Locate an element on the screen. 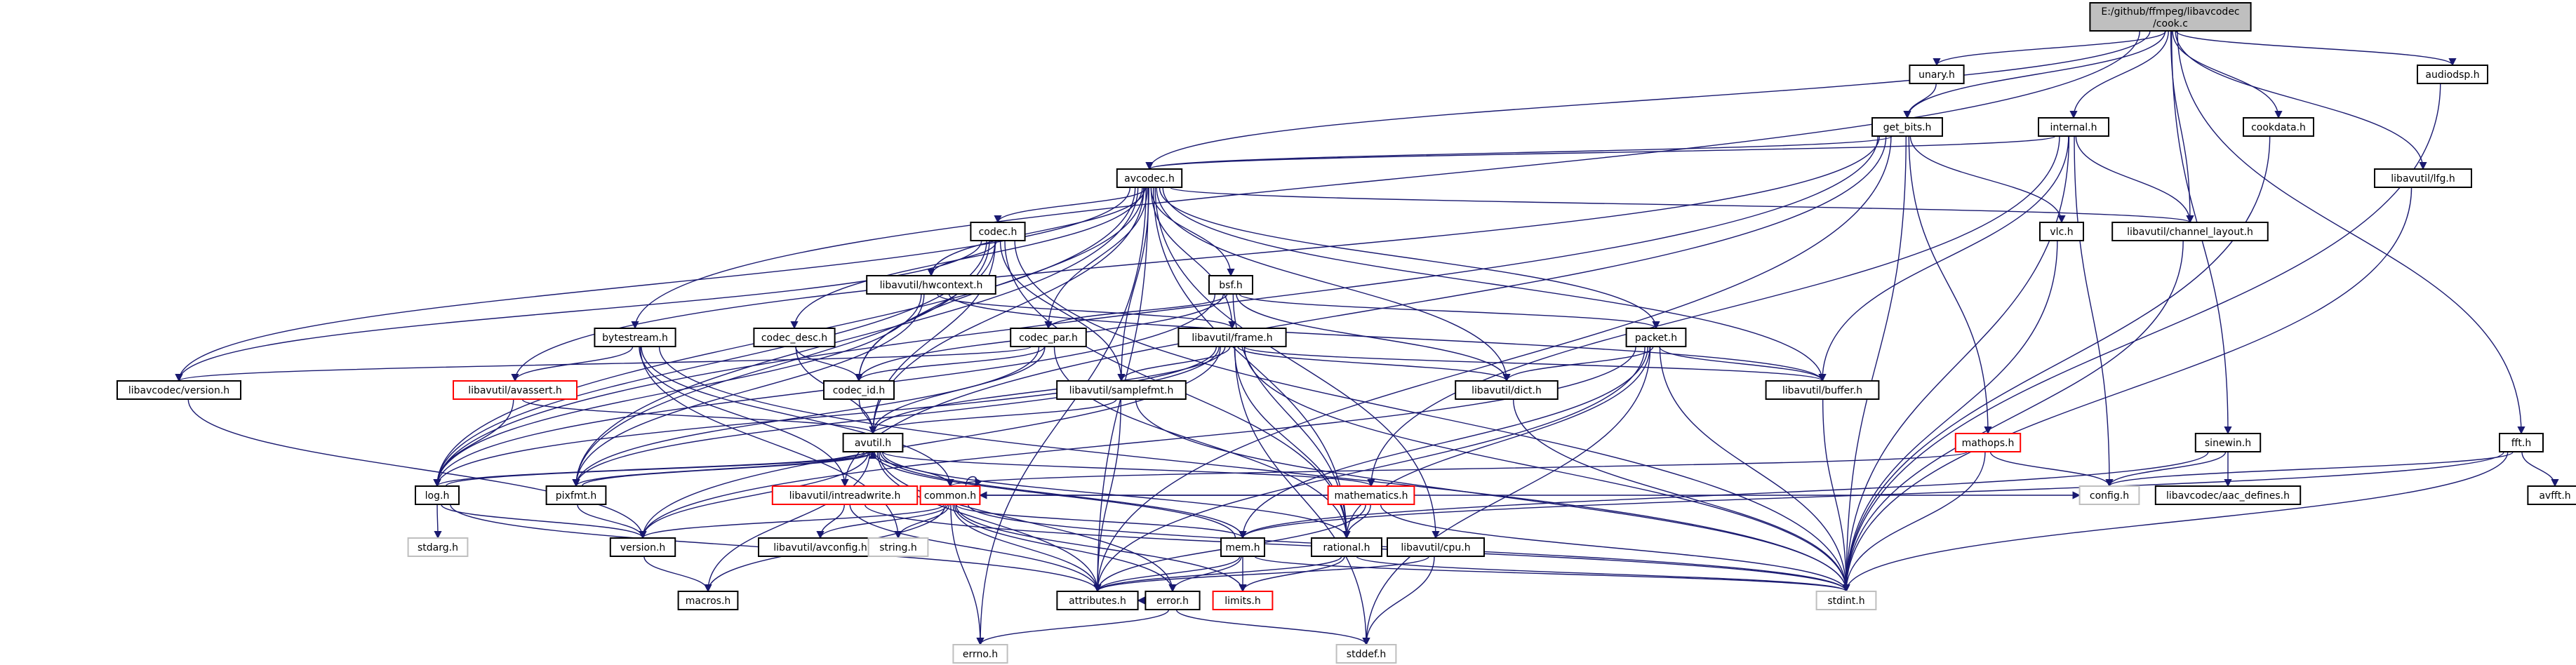 This screenshot has width=2576, height=665. edge-internal-to-mathematics is located at coordinates (1714, 311).